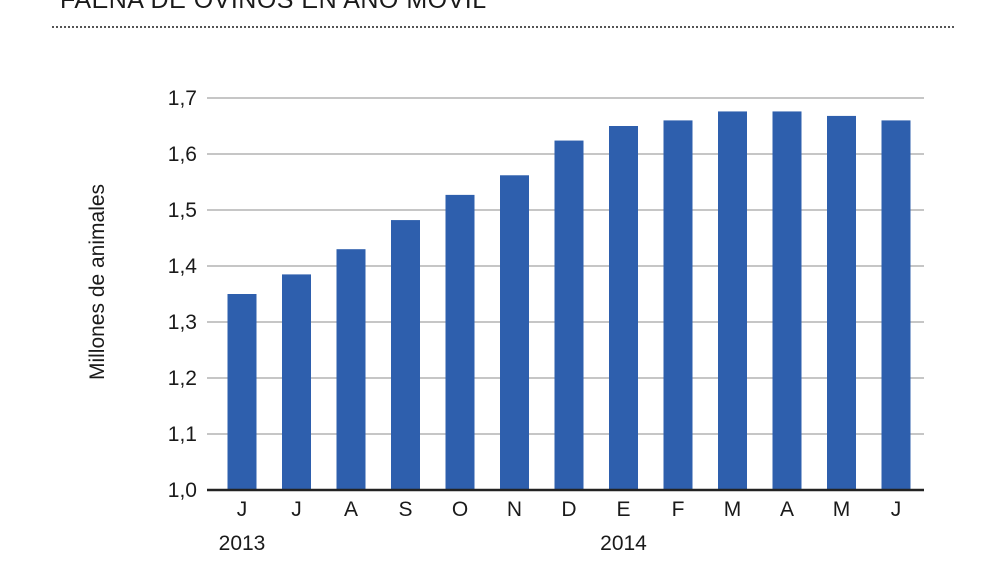 The width and height of the screenshot is (1000, 574). I want to click on y-tick-label: 1,5, so click(182, 210).